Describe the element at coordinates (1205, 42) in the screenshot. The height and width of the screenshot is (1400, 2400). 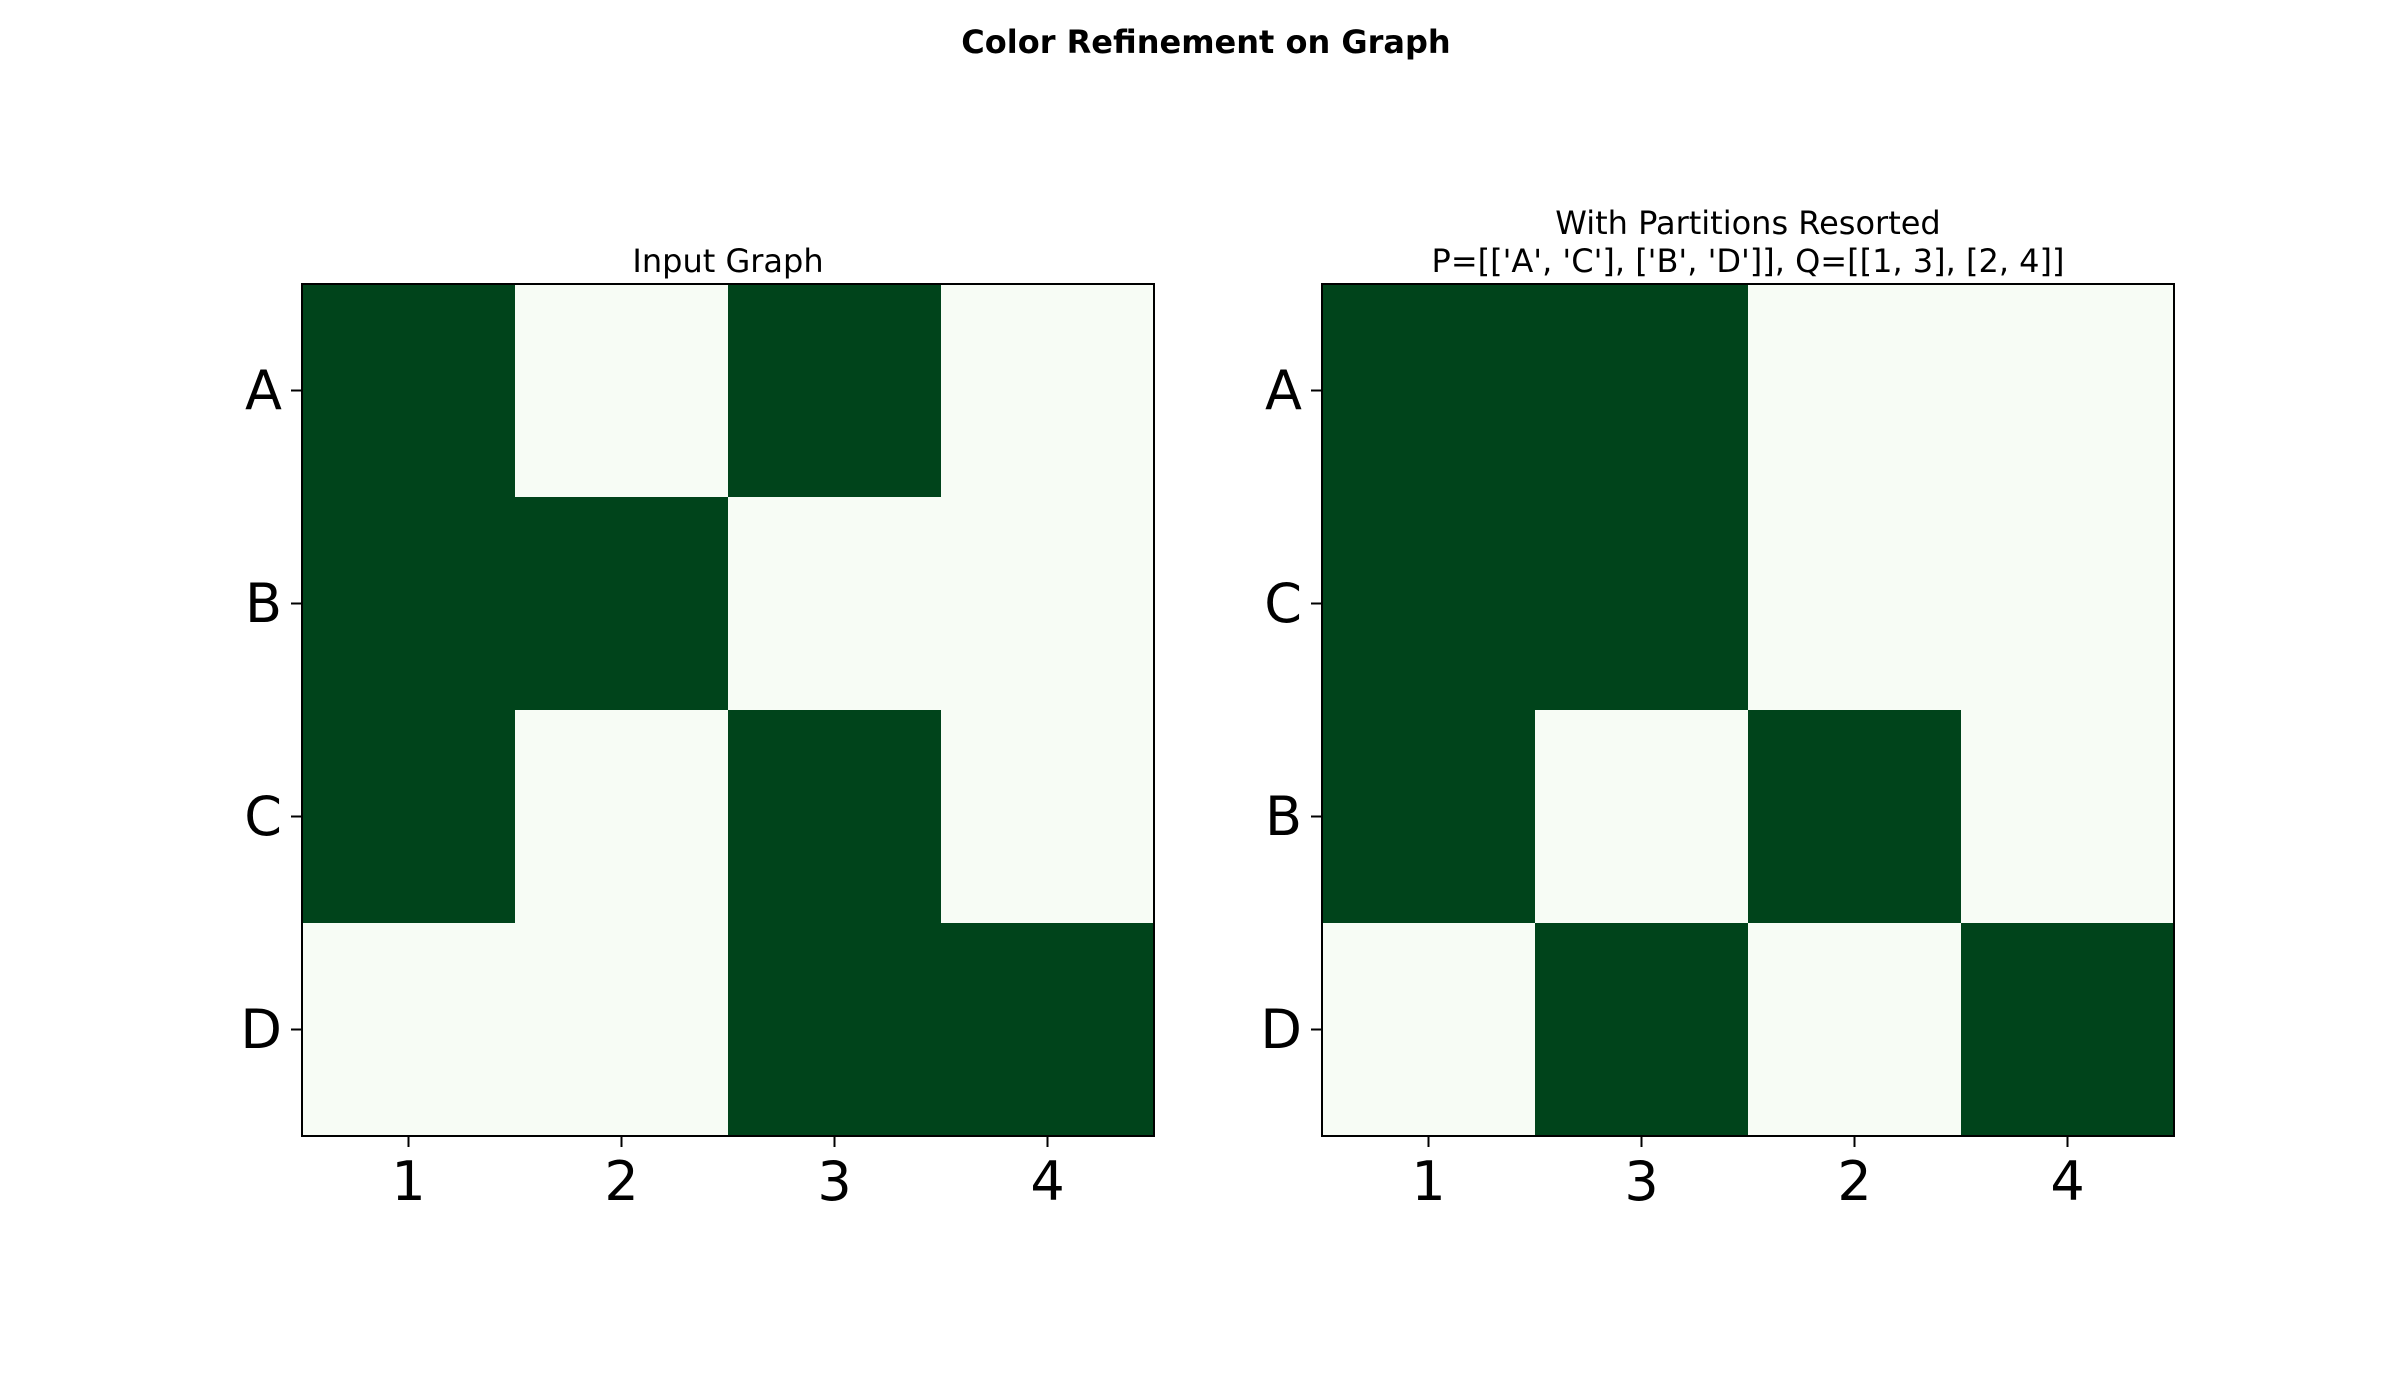
I see `figure-title: Color Refinement on Graph` at that location.